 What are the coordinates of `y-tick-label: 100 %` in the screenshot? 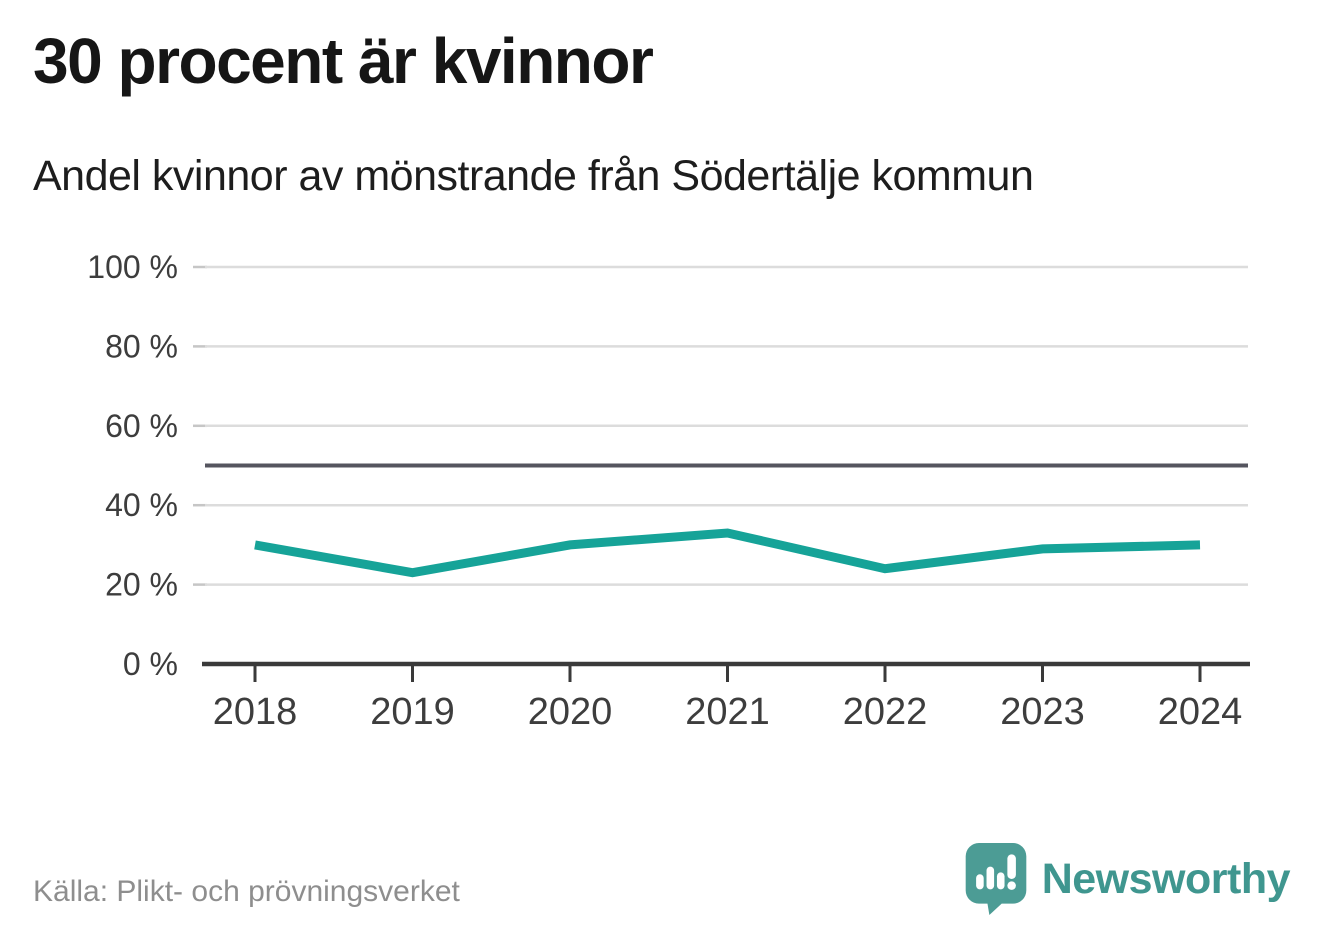 It's located at (132, 267).